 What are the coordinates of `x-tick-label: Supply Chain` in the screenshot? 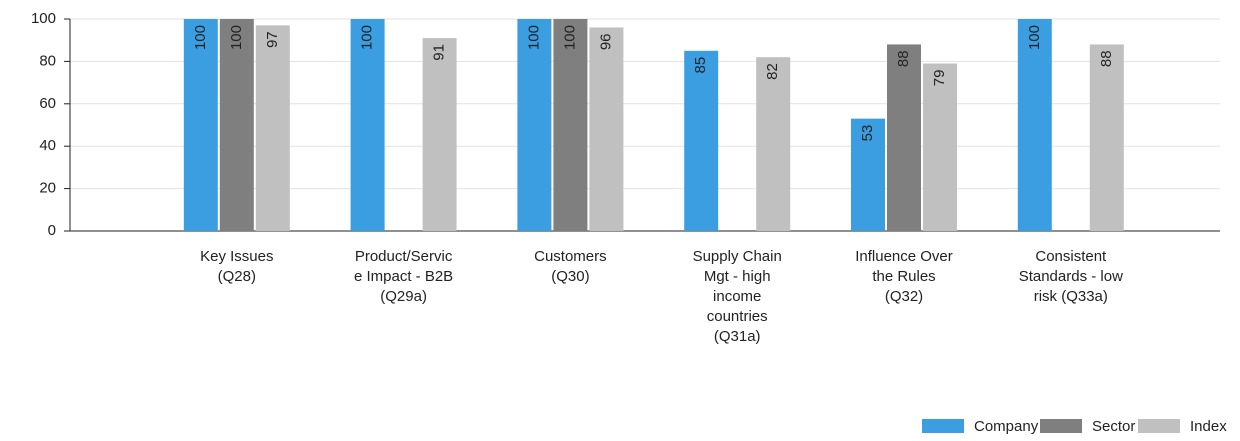 It's located at (737, 256).